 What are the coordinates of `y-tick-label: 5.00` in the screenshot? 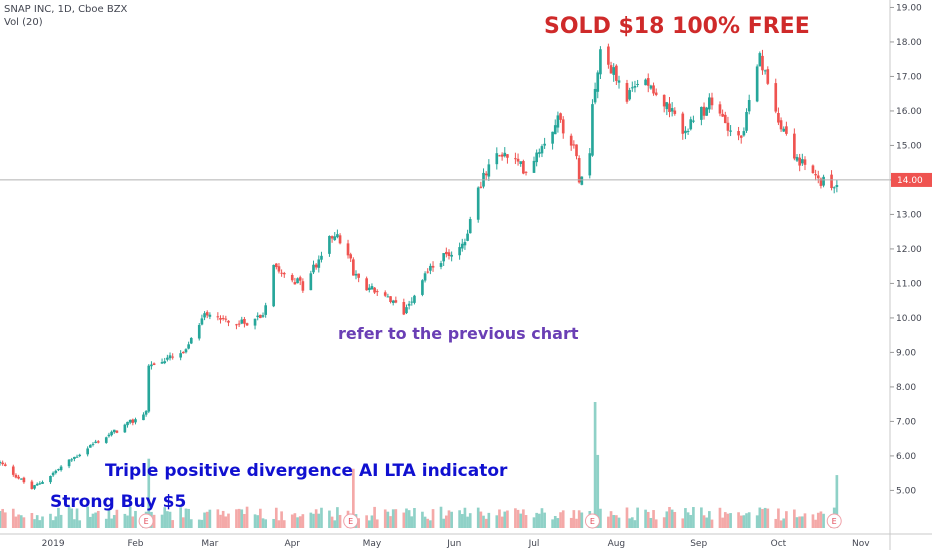 It's located at (906, 491).